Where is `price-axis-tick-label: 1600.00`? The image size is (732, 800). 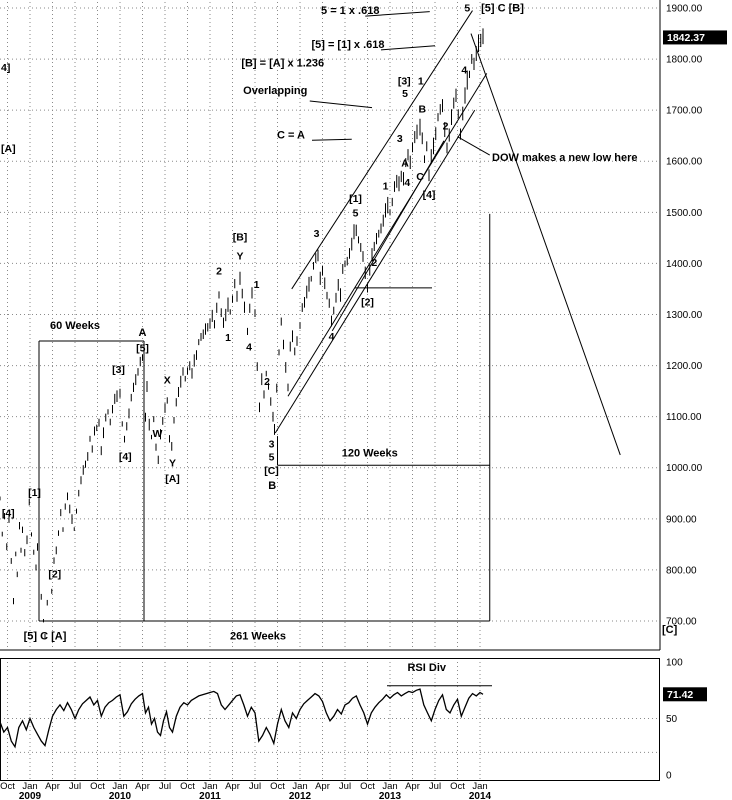
price-axis-tick-label: 1600.00 is located at coordinates (684, 162).